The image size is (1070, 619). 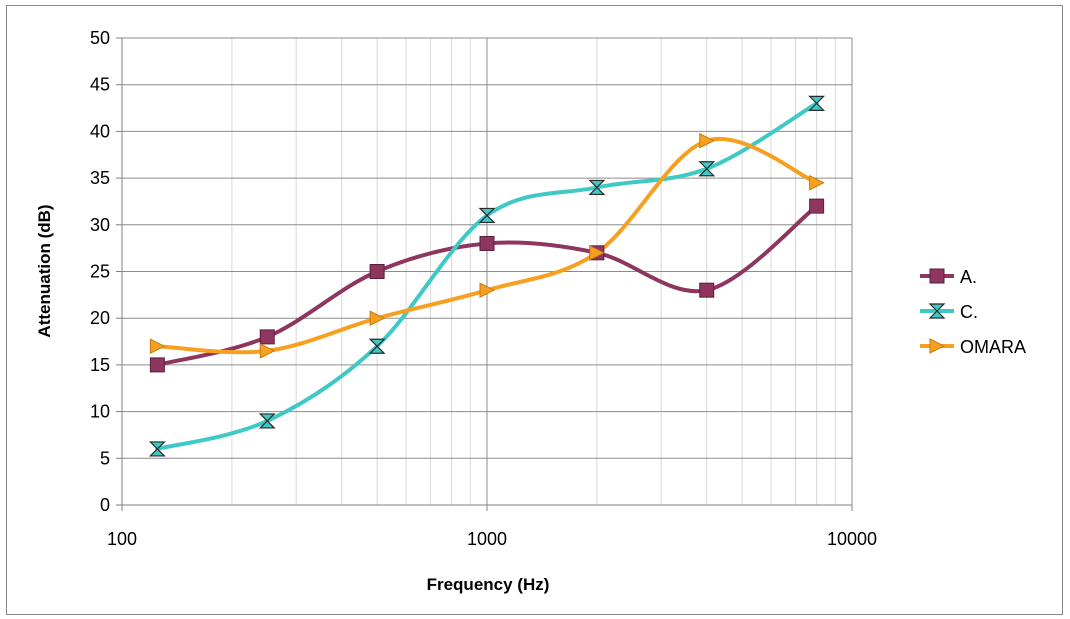 I want to click on legend-label-c: C., so click(x=969, y=312).